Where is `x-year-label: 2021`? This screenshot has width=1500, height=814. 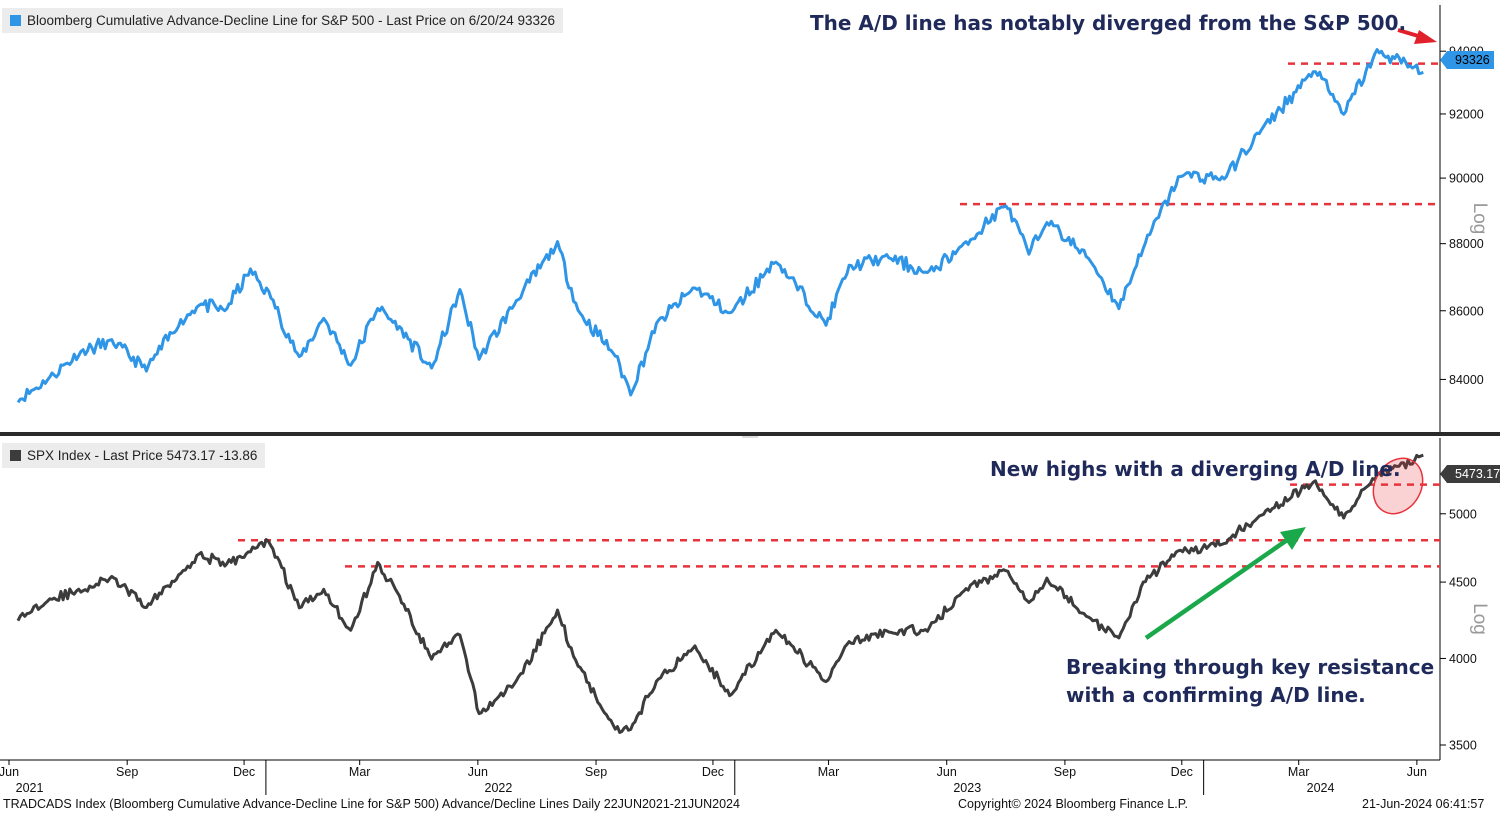
x-year-label: 2021 is located at coordinates (30, 788).